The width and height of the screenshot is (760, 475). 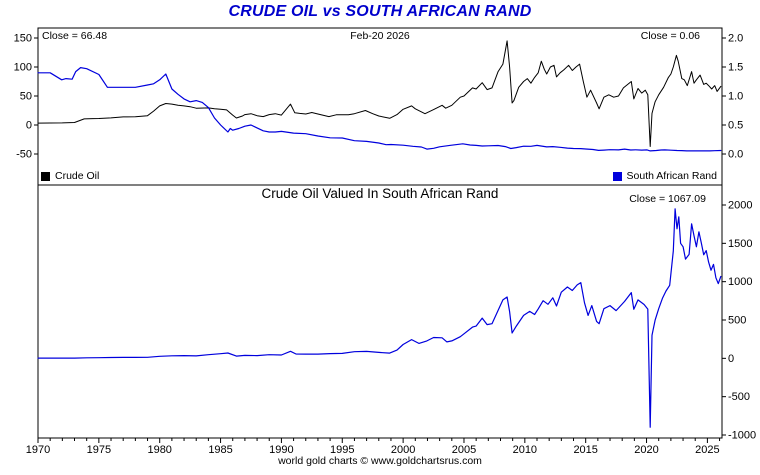 I want to click on svg-text: 1990, so click(x=281, y=450).